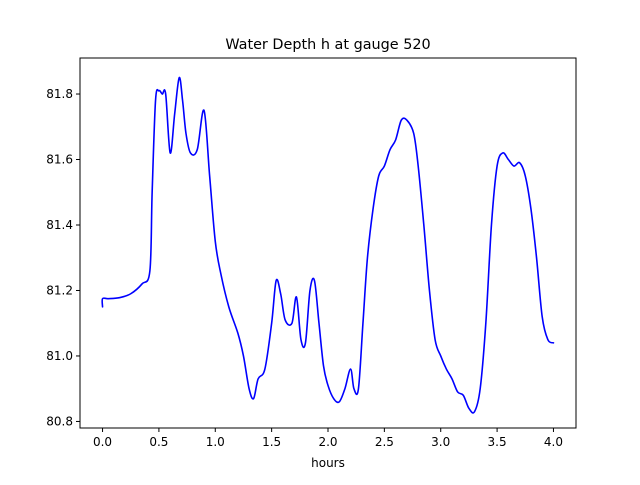 This screenshot has width=640, height=485. Describe the element at coordinates (102, 442) in the screenshot. I see `x-tick-label: 0.0` at that location.